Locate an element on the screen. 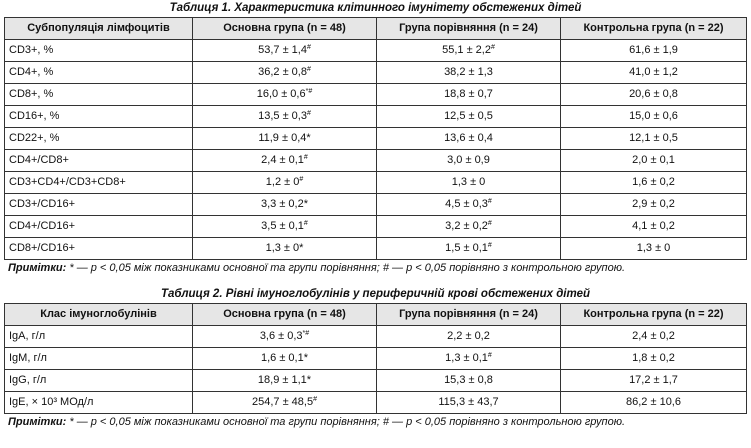  cell: 11,9 ± 0,4* is located at coordinates (284, 138).